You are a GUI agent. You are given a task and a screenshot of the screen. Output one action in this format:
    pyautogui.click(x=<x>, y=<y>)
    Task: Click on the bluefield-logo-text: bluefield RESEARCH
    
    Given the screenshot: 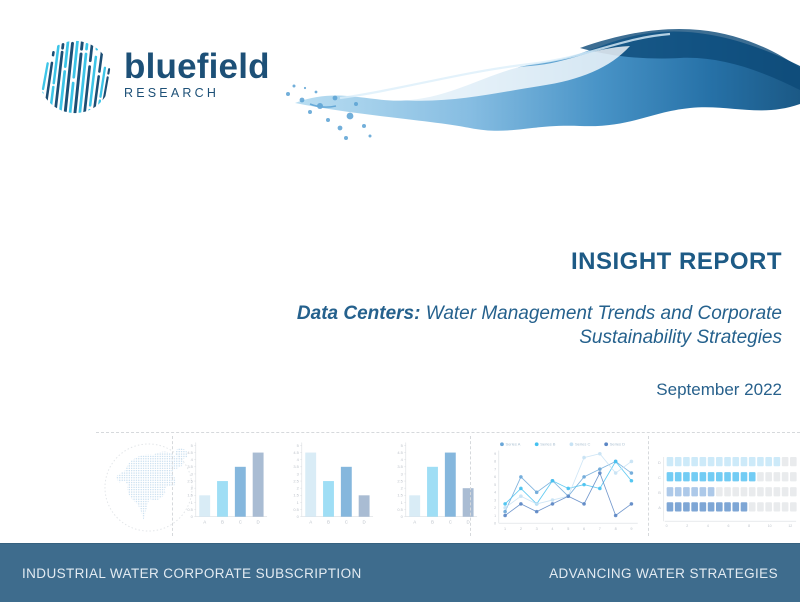 What is the action you would take?
    pyautogui.click(x=197, y=74)
    